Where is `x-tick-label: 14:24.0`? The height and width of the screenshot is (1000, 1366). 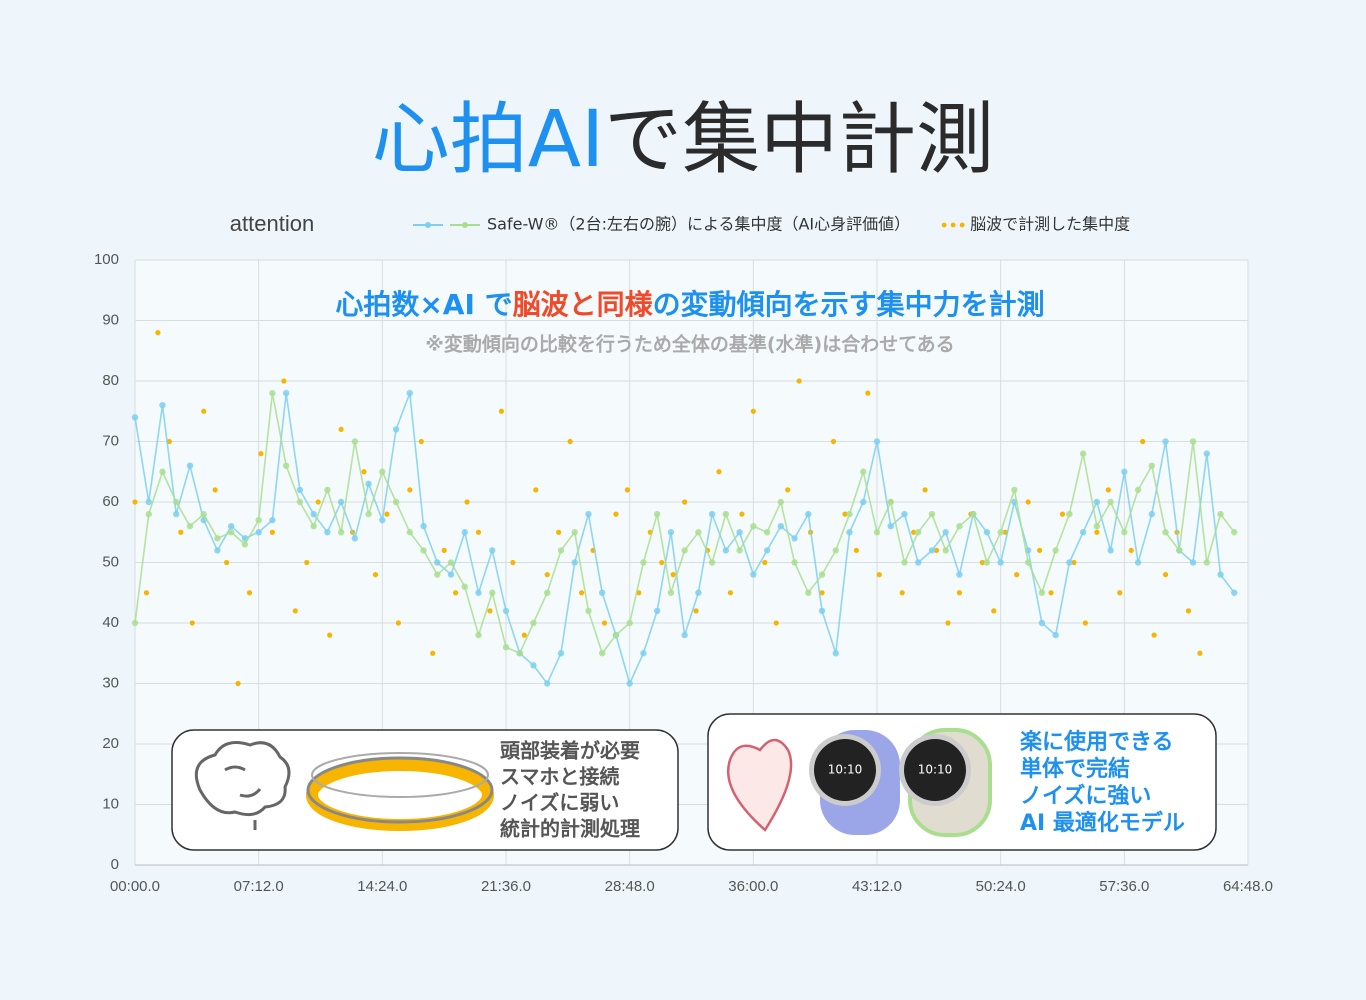 x-tick-label: 14:24.0 is located at coordinates (382, 886).